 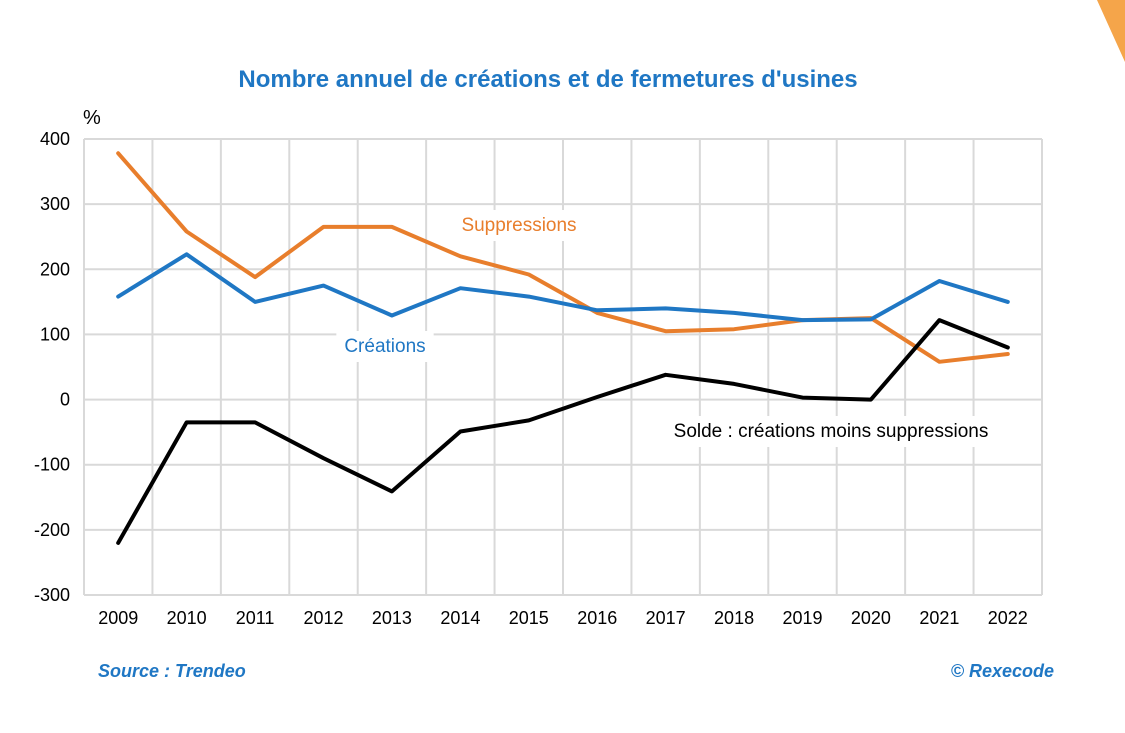 I want to click on creations-label: Créations, so click(x=384, y=346).